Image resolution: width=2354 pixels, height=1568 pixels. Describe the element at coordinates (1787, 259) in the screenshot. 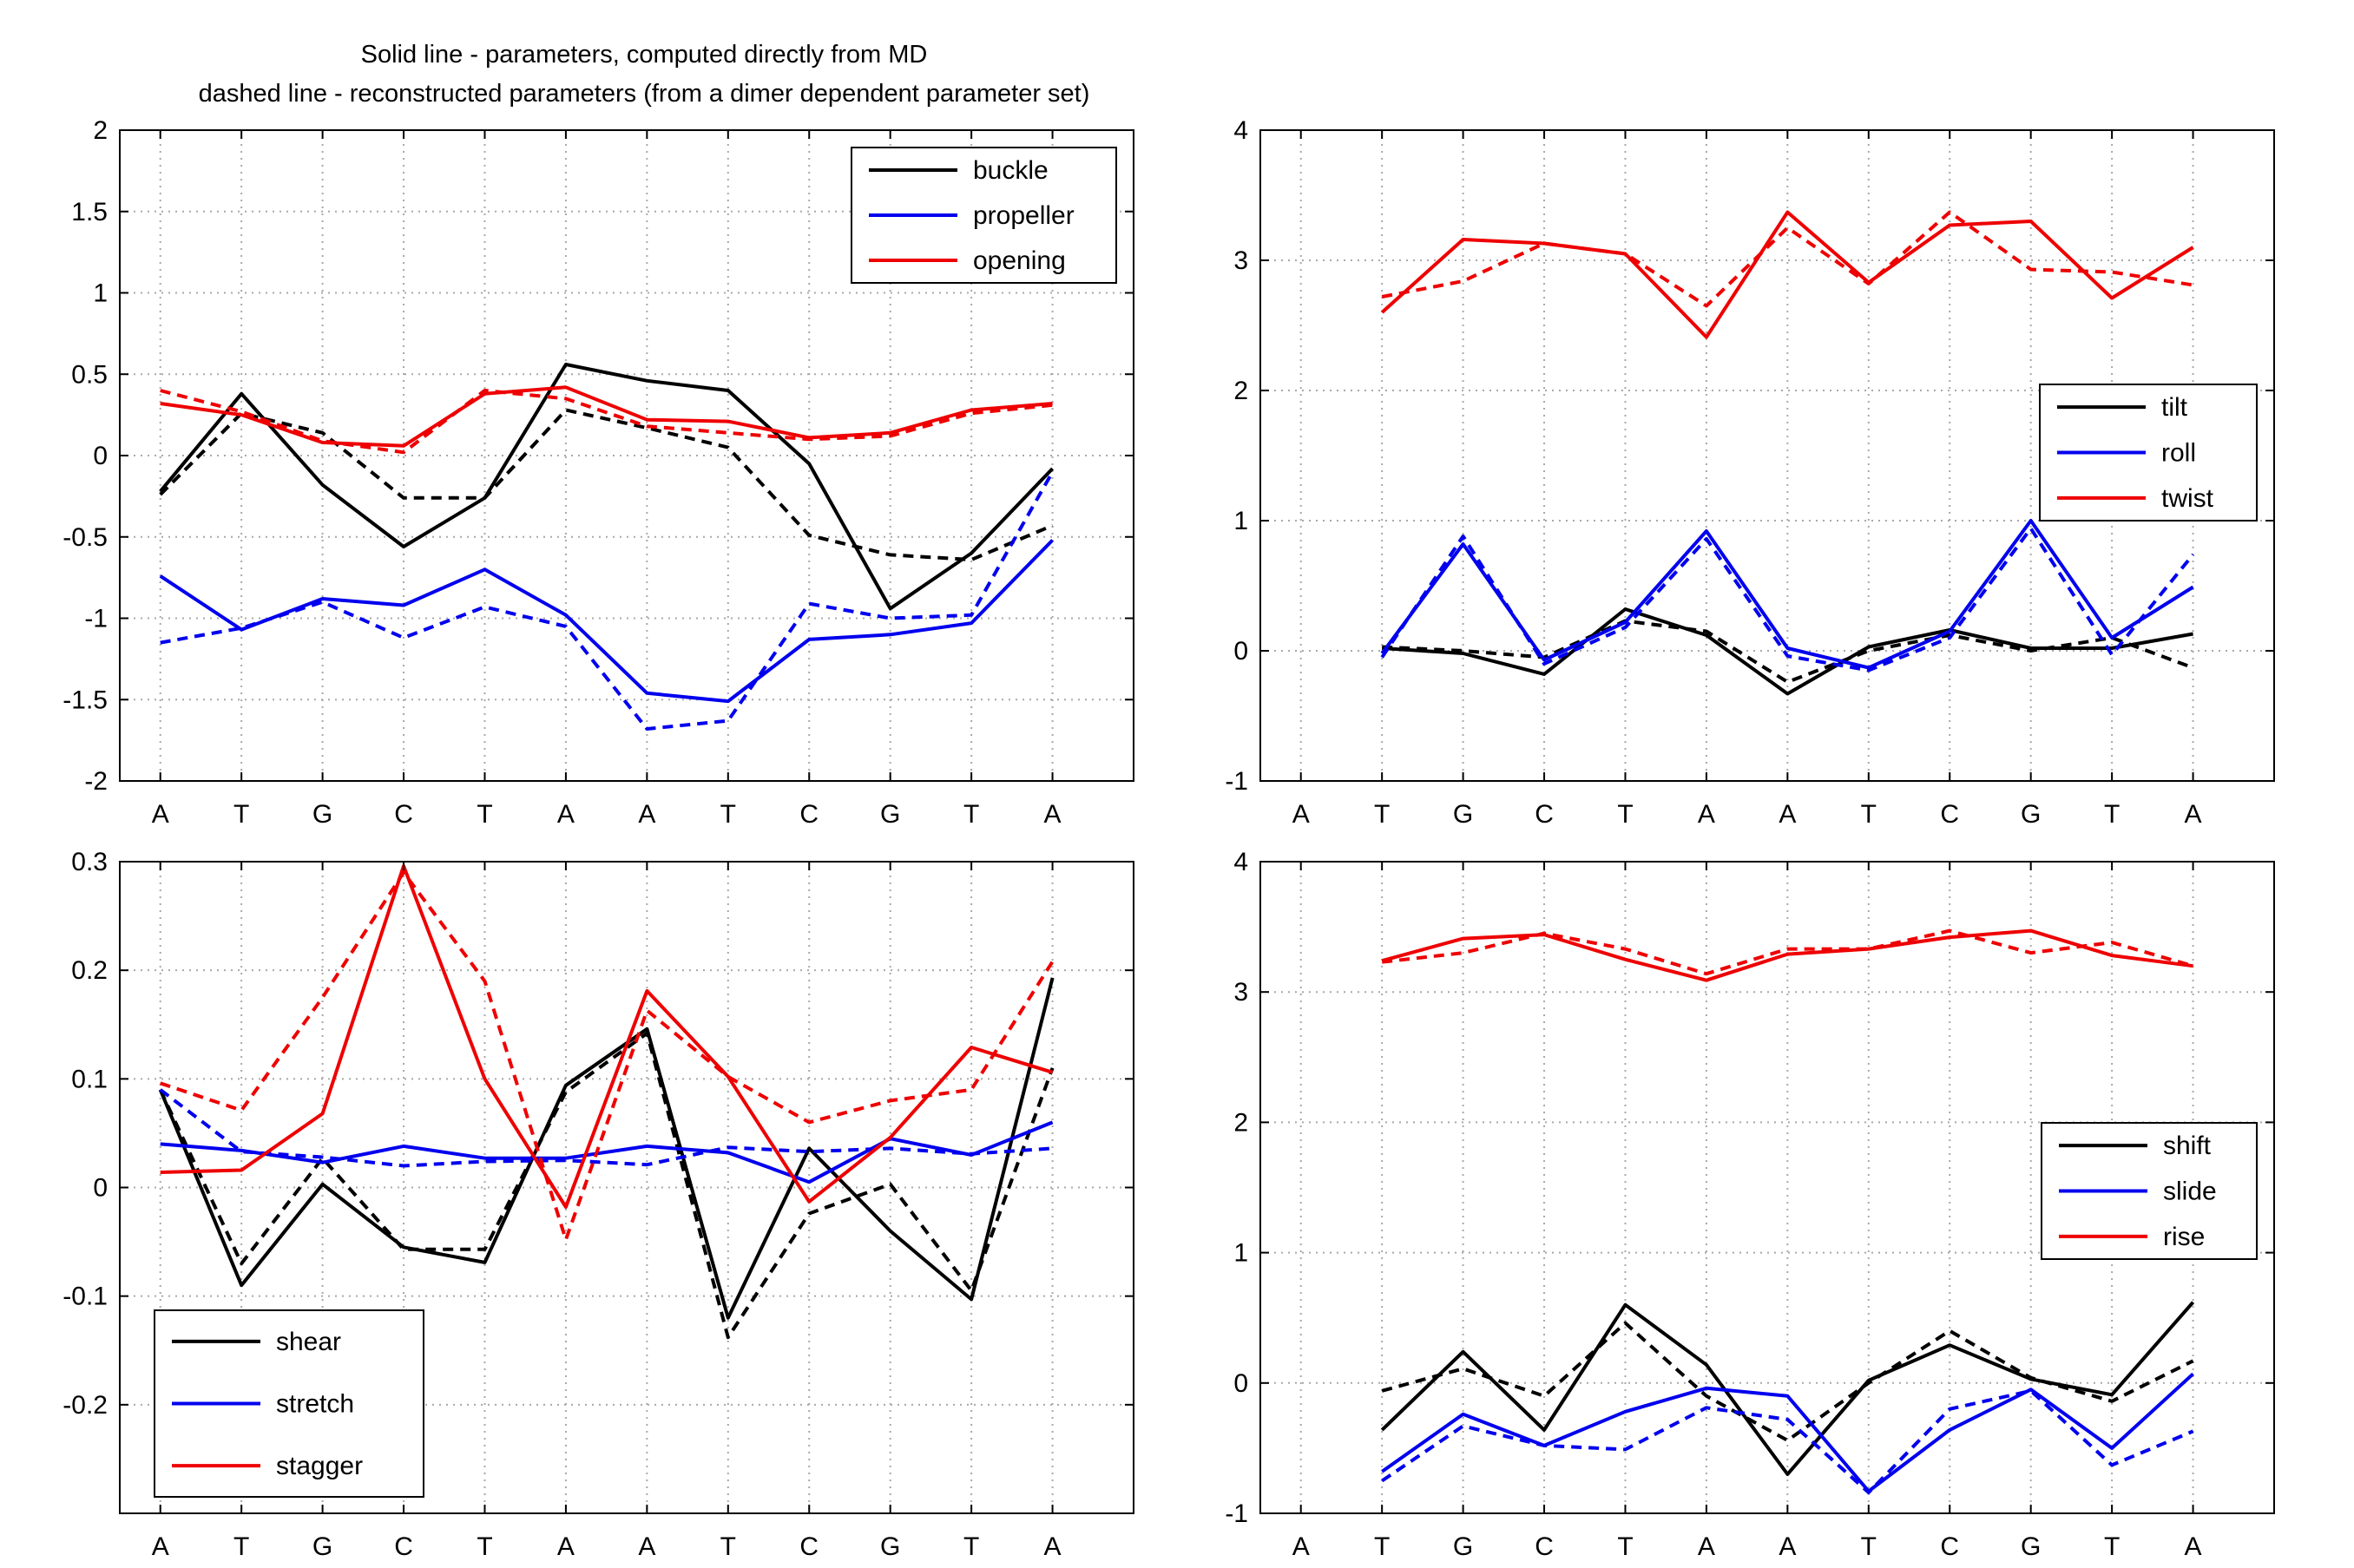

I see `series-line-twist-dashed` at that location.